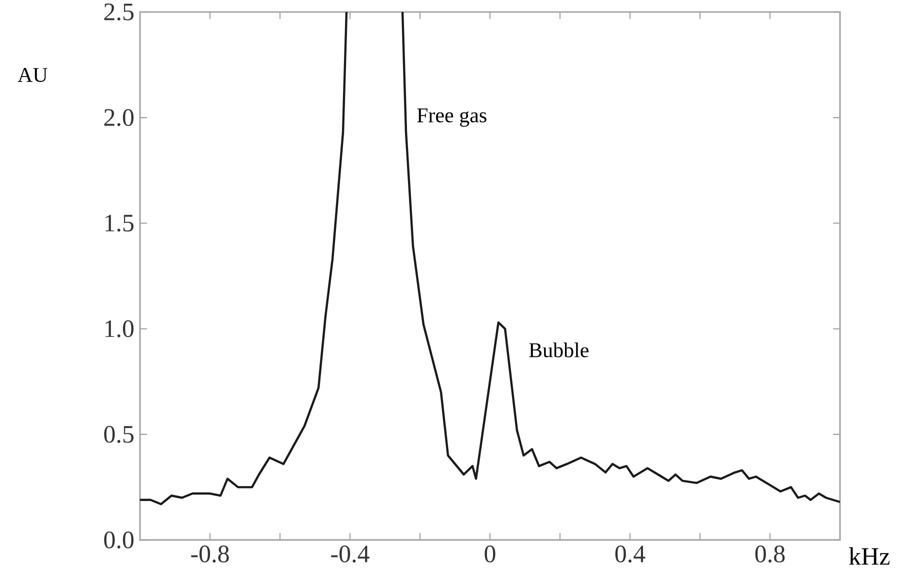  I want to click on y-tick-label: 0.5, so click(119, 434).